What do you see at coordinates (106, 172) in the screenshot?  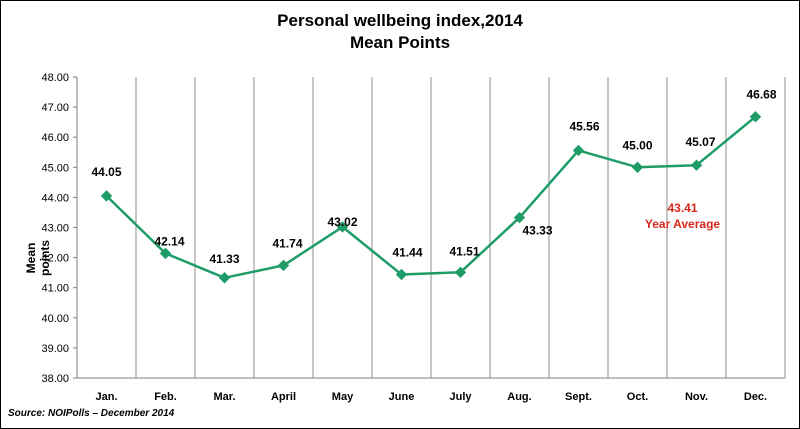 I see `data-label: 44.05` at bounding box center [106, 172].